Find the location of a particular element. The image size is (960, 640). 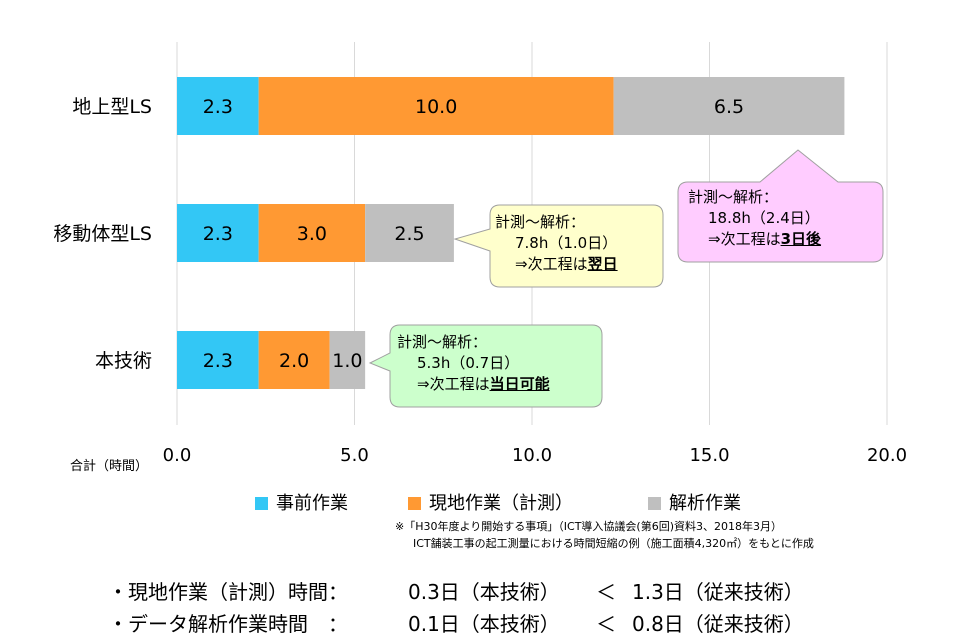

x-tick-labels: 0.0 5.0 10.0 15.0 20.0 is located at coordinates (535, 455).